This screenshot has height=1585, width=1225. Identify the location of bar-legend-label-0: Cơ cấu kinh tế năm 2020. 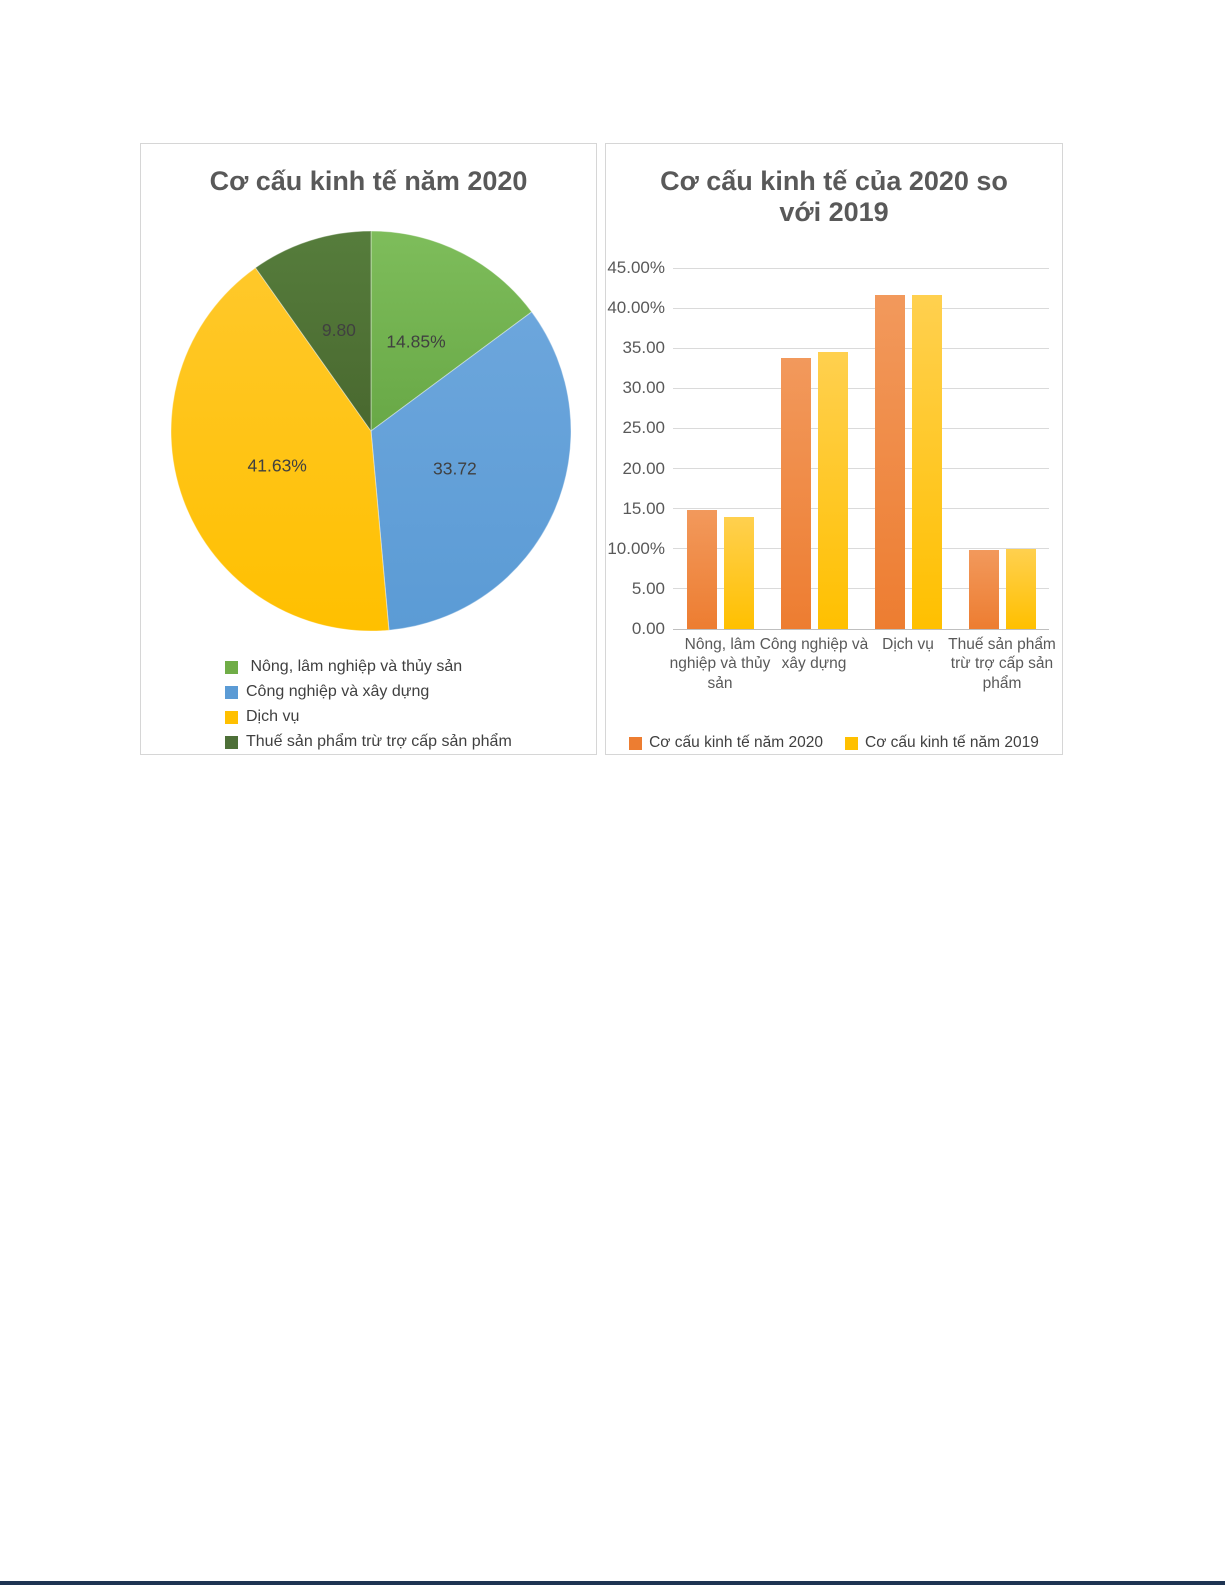
(736, 742).